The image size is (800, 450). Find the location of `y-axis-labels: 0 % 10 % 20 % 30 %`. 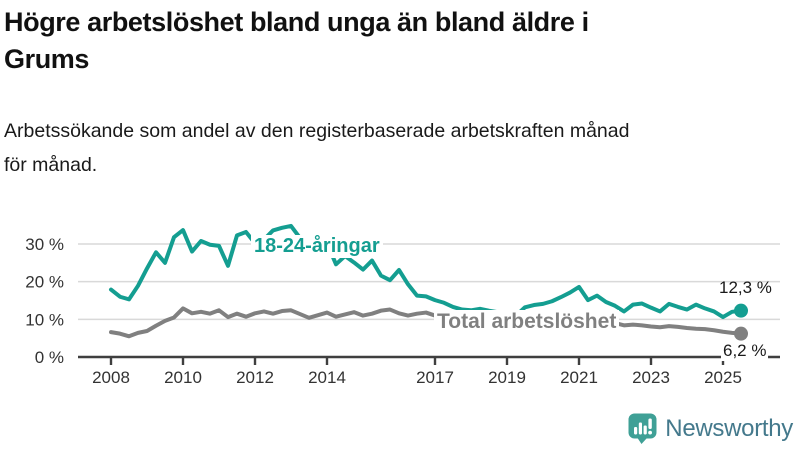

y-axis-labels: 0 % 10 % 20 % 30 % is located at coordinates (44, 301).